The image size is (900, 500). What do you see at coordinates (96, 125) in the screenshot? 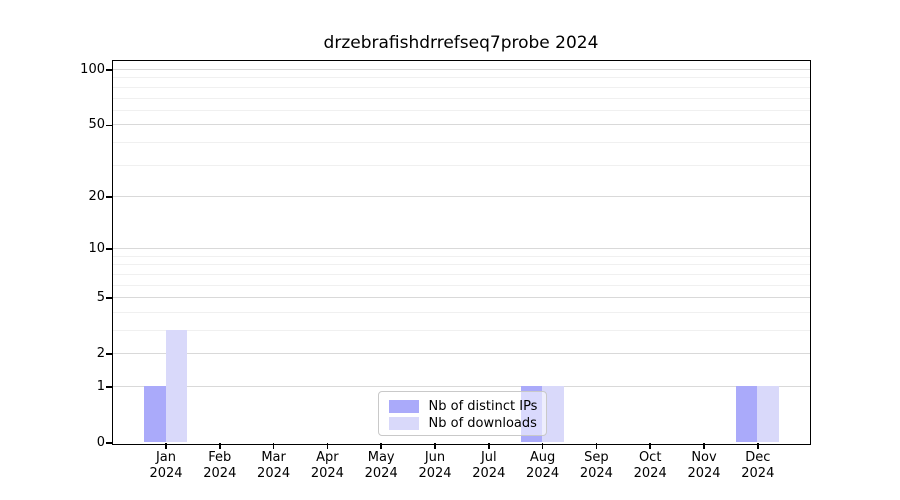
I see `y-tick-label: 50` at bounding box center [96, 125].